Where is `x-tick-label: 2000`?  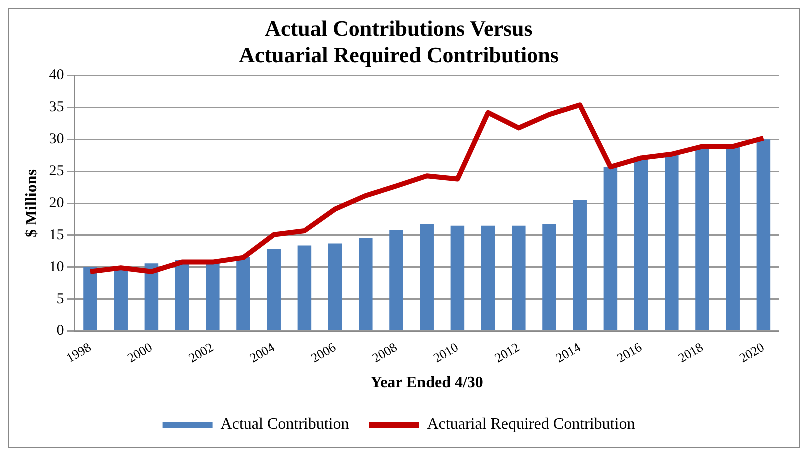 x-tick-label: 2000 is located at coordinates (139, 353).